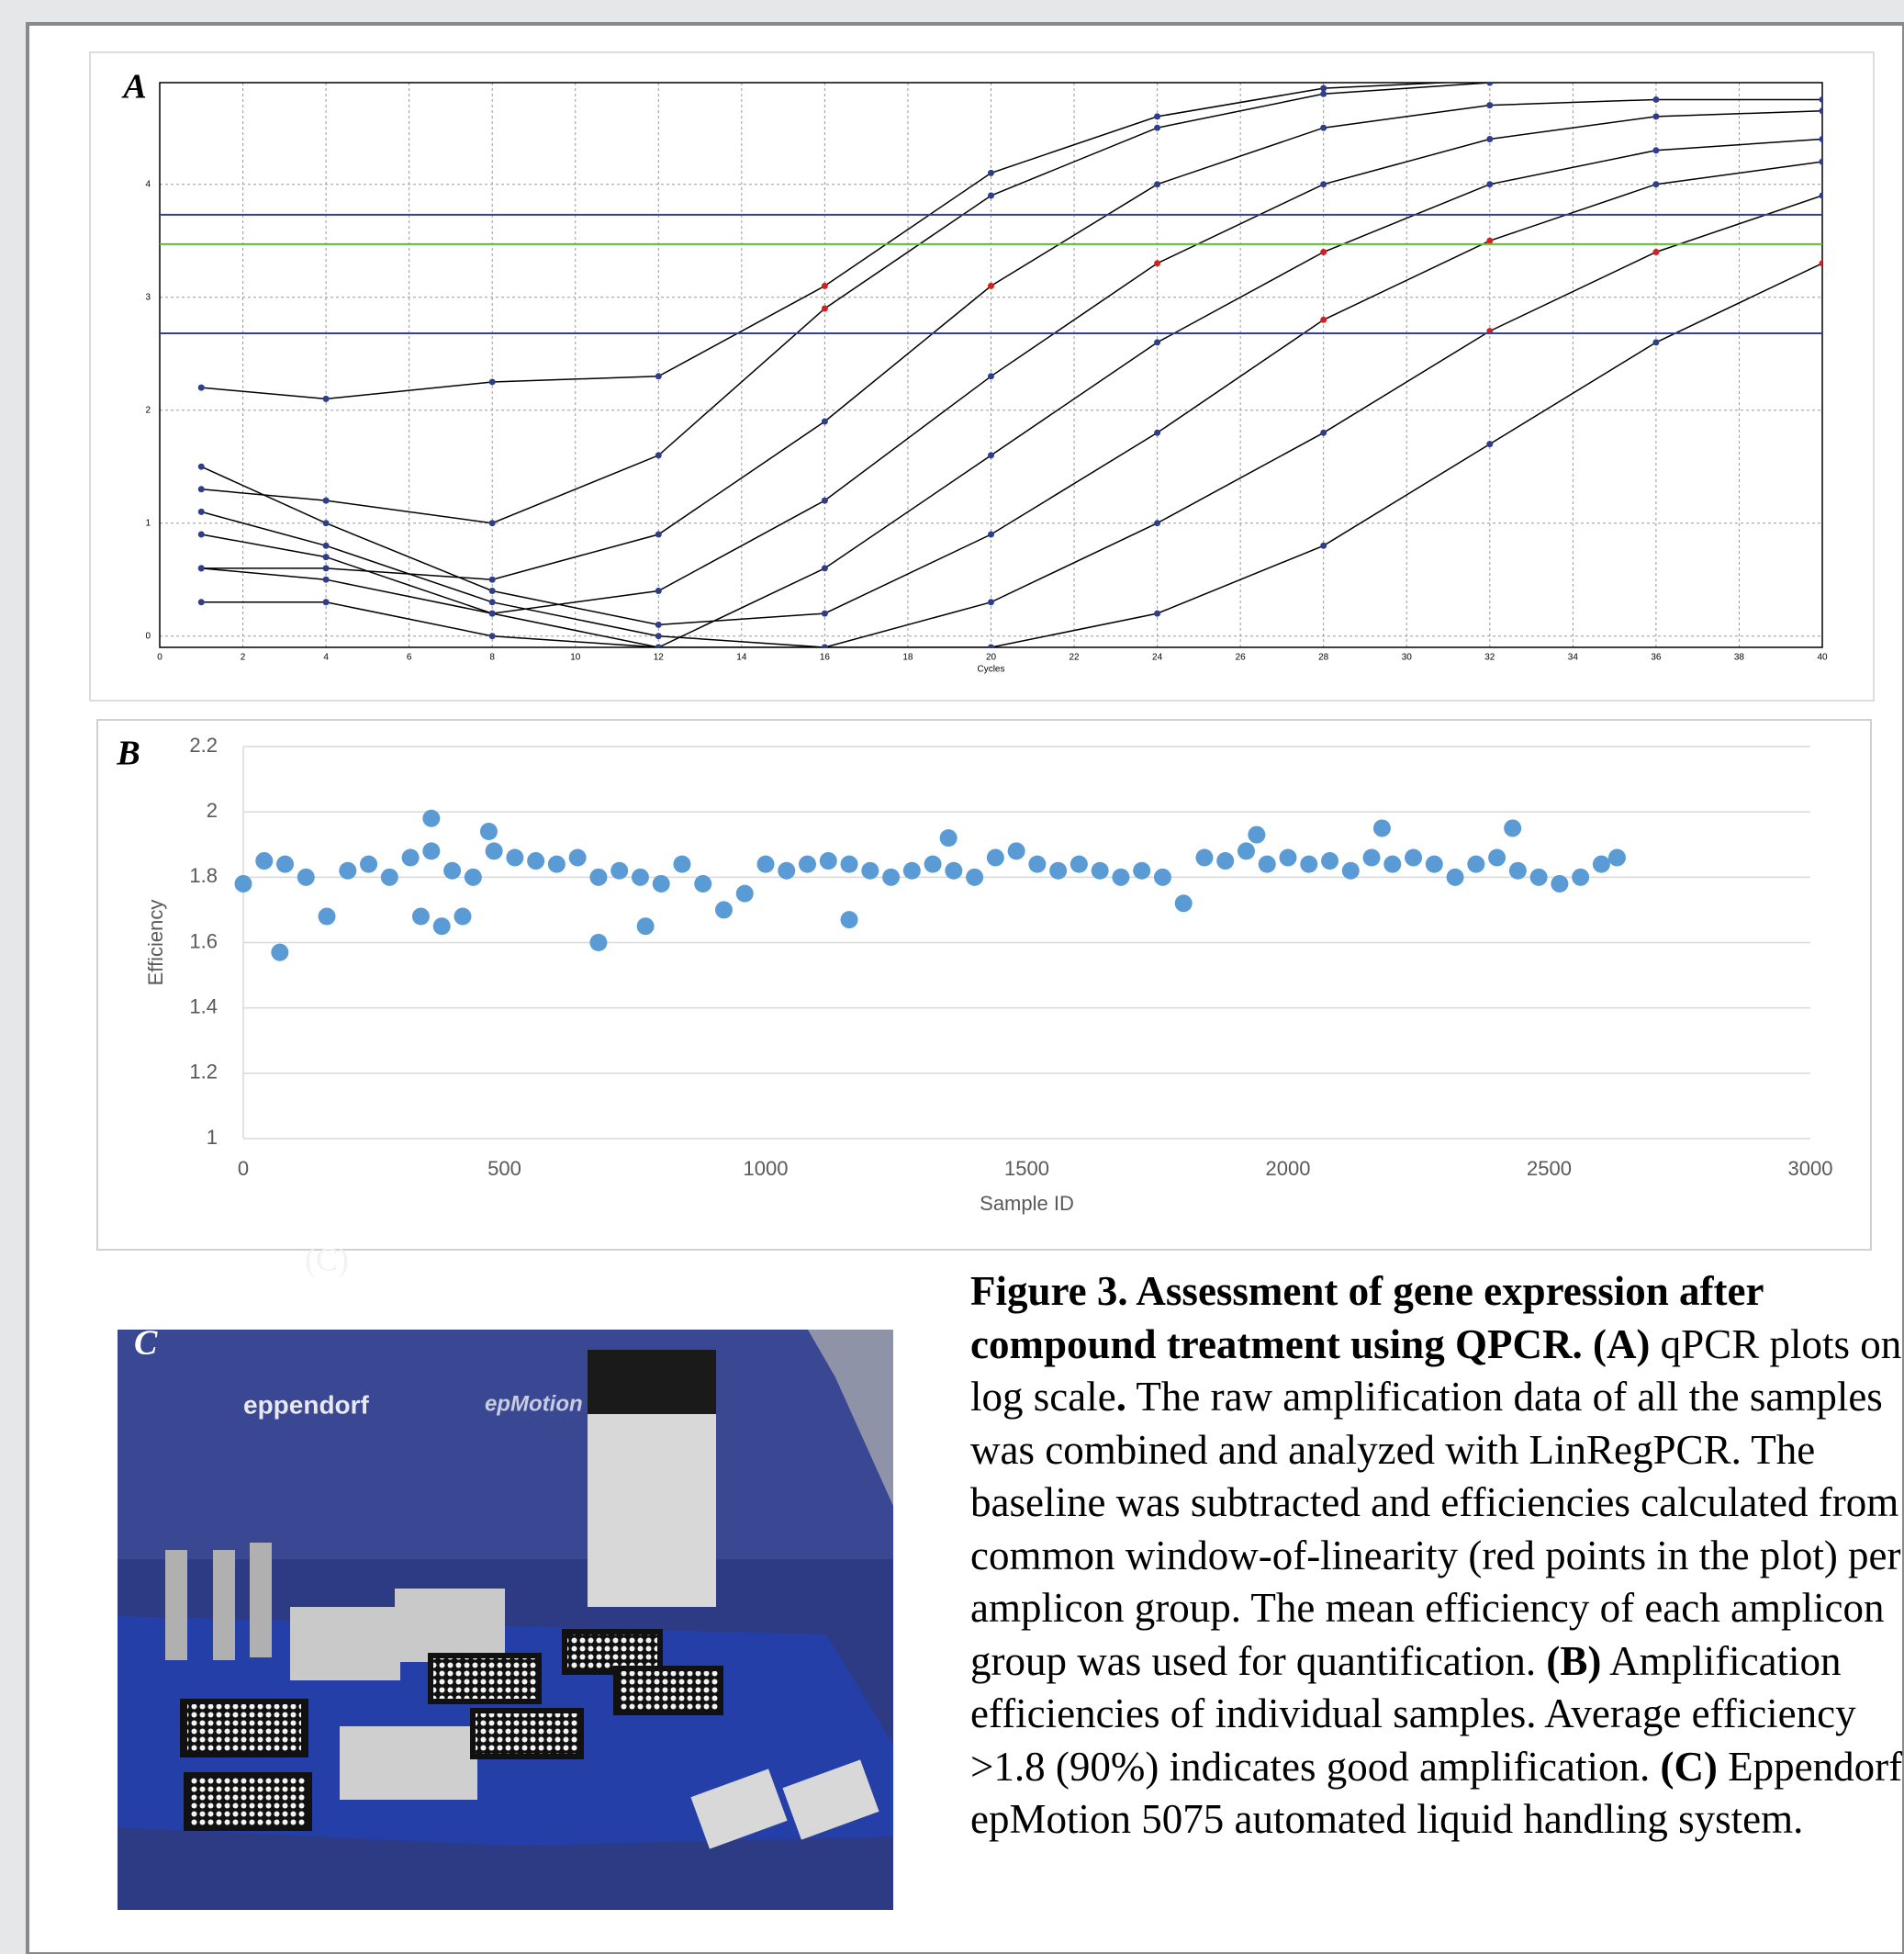 Image resolution: width=1904 pixels, height=1954 pixels. Describe the element at coordinates (1489, 658) in the screenshot. I see `x-tick-label: 32` at that location.